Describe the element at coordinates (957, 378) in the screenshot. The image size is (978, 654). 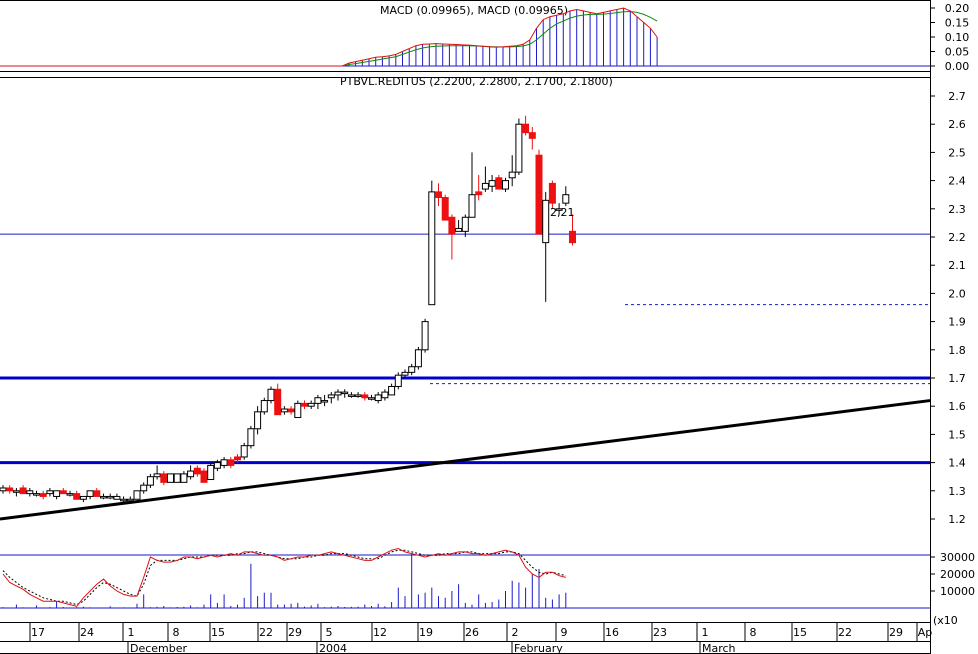
I see `price-y-tick-label: 1.7` at that location.